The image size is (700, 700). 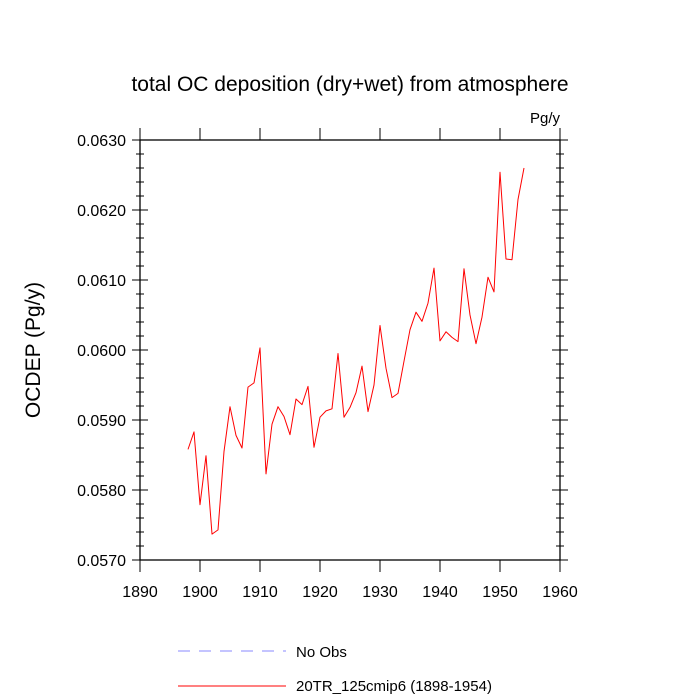 What do you see at coordinates (200, 592) in the screenshot?
I see `x-tick-label: 1900` at bounding box center [200, 592].